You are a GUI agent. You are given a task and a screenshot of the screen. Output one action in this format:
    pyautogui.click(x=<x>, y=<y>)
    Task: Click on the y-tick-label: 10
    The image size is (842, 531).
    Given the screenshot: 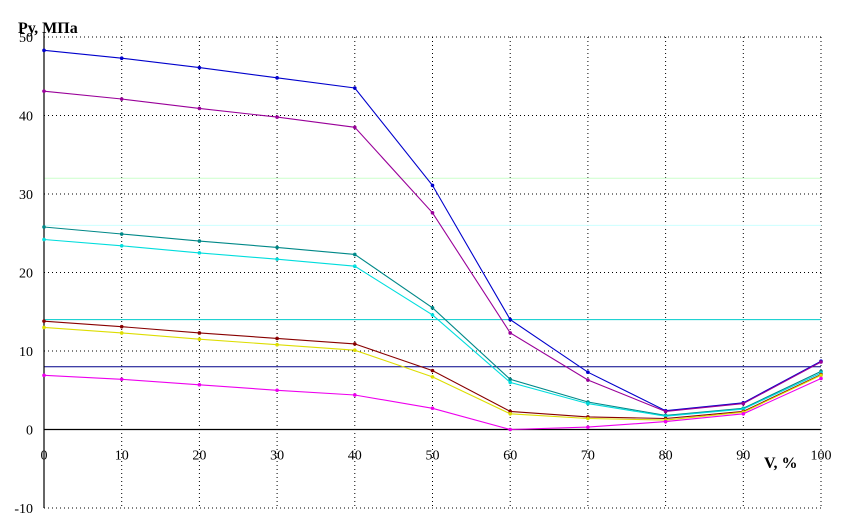 What is the action you would take?
    pyautogui.click(x=26, y=352)
    